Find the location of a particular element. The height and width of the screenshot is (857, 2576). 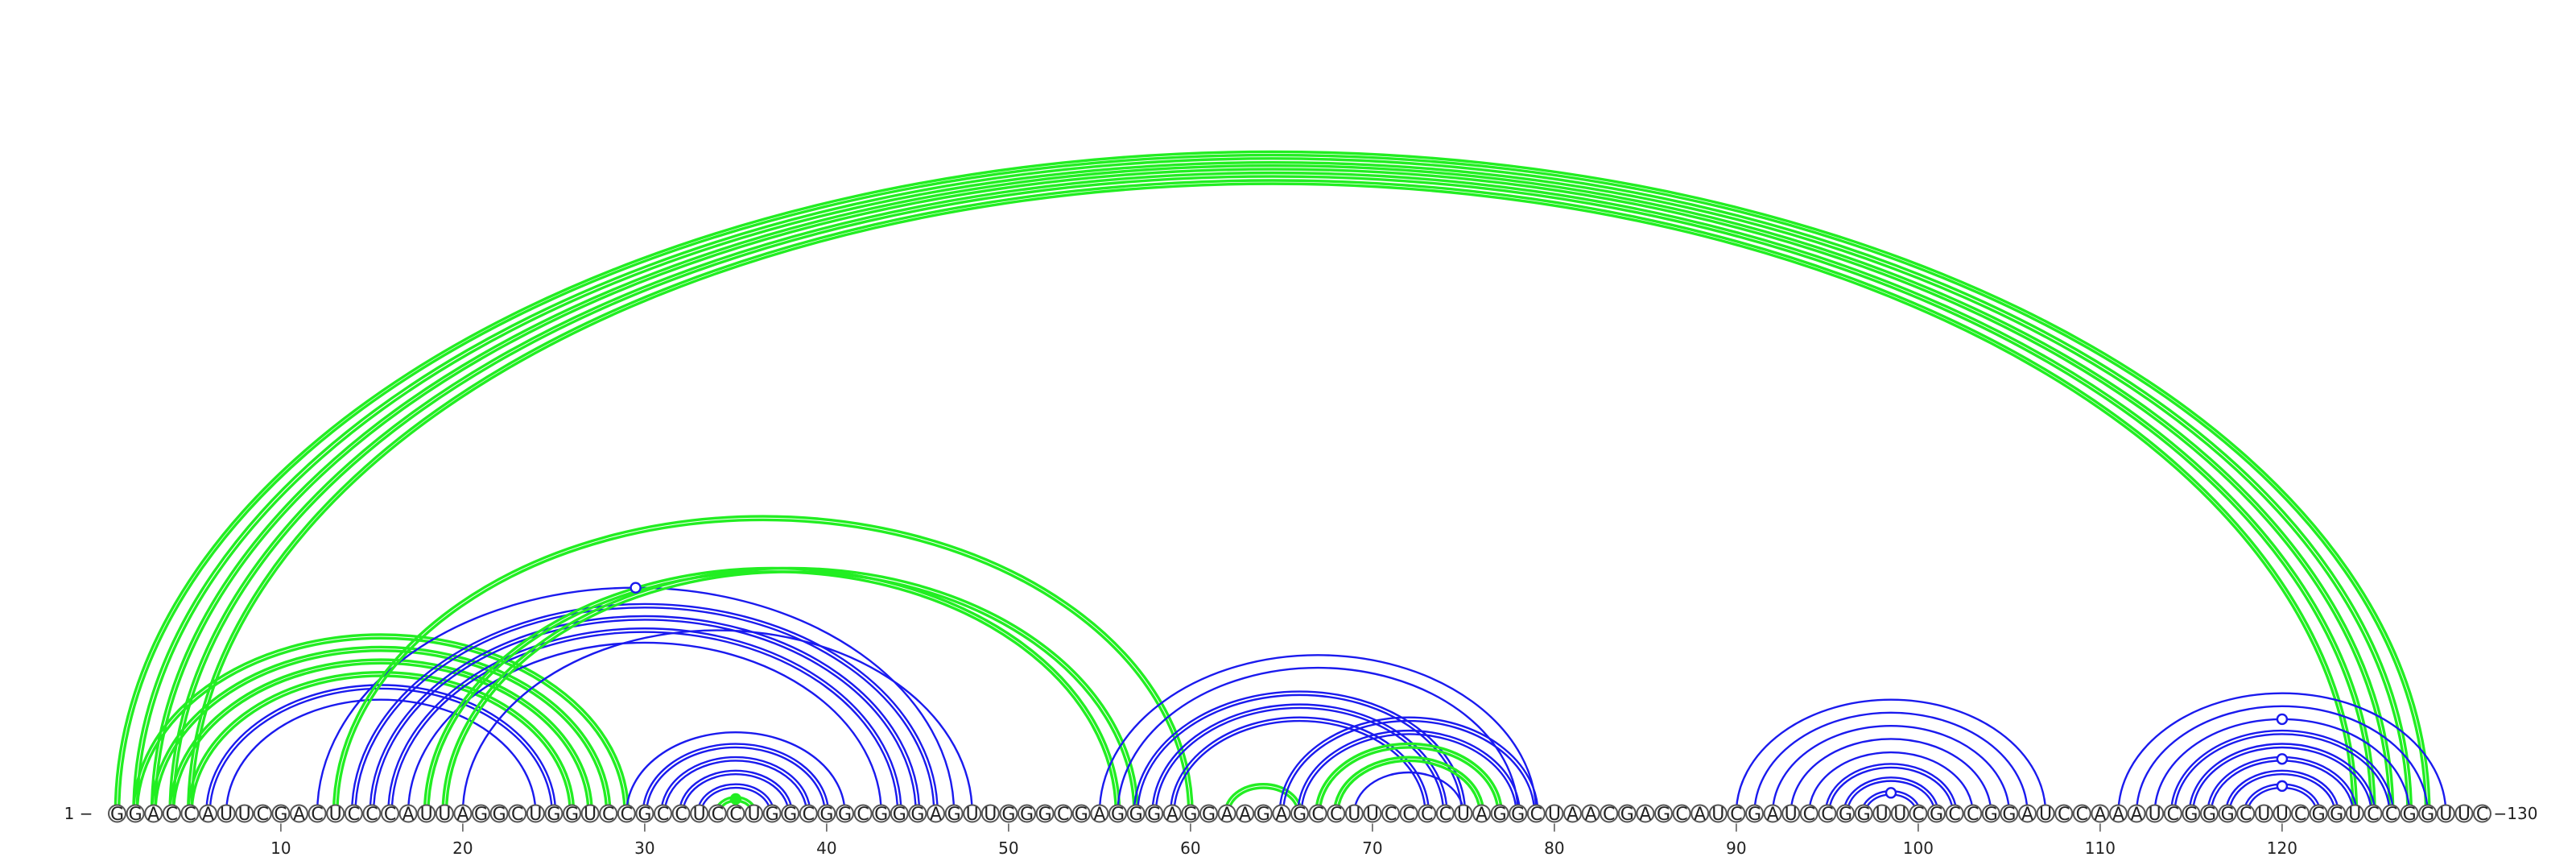

nucleotide-73: C is located at coordinates (1427, 814).